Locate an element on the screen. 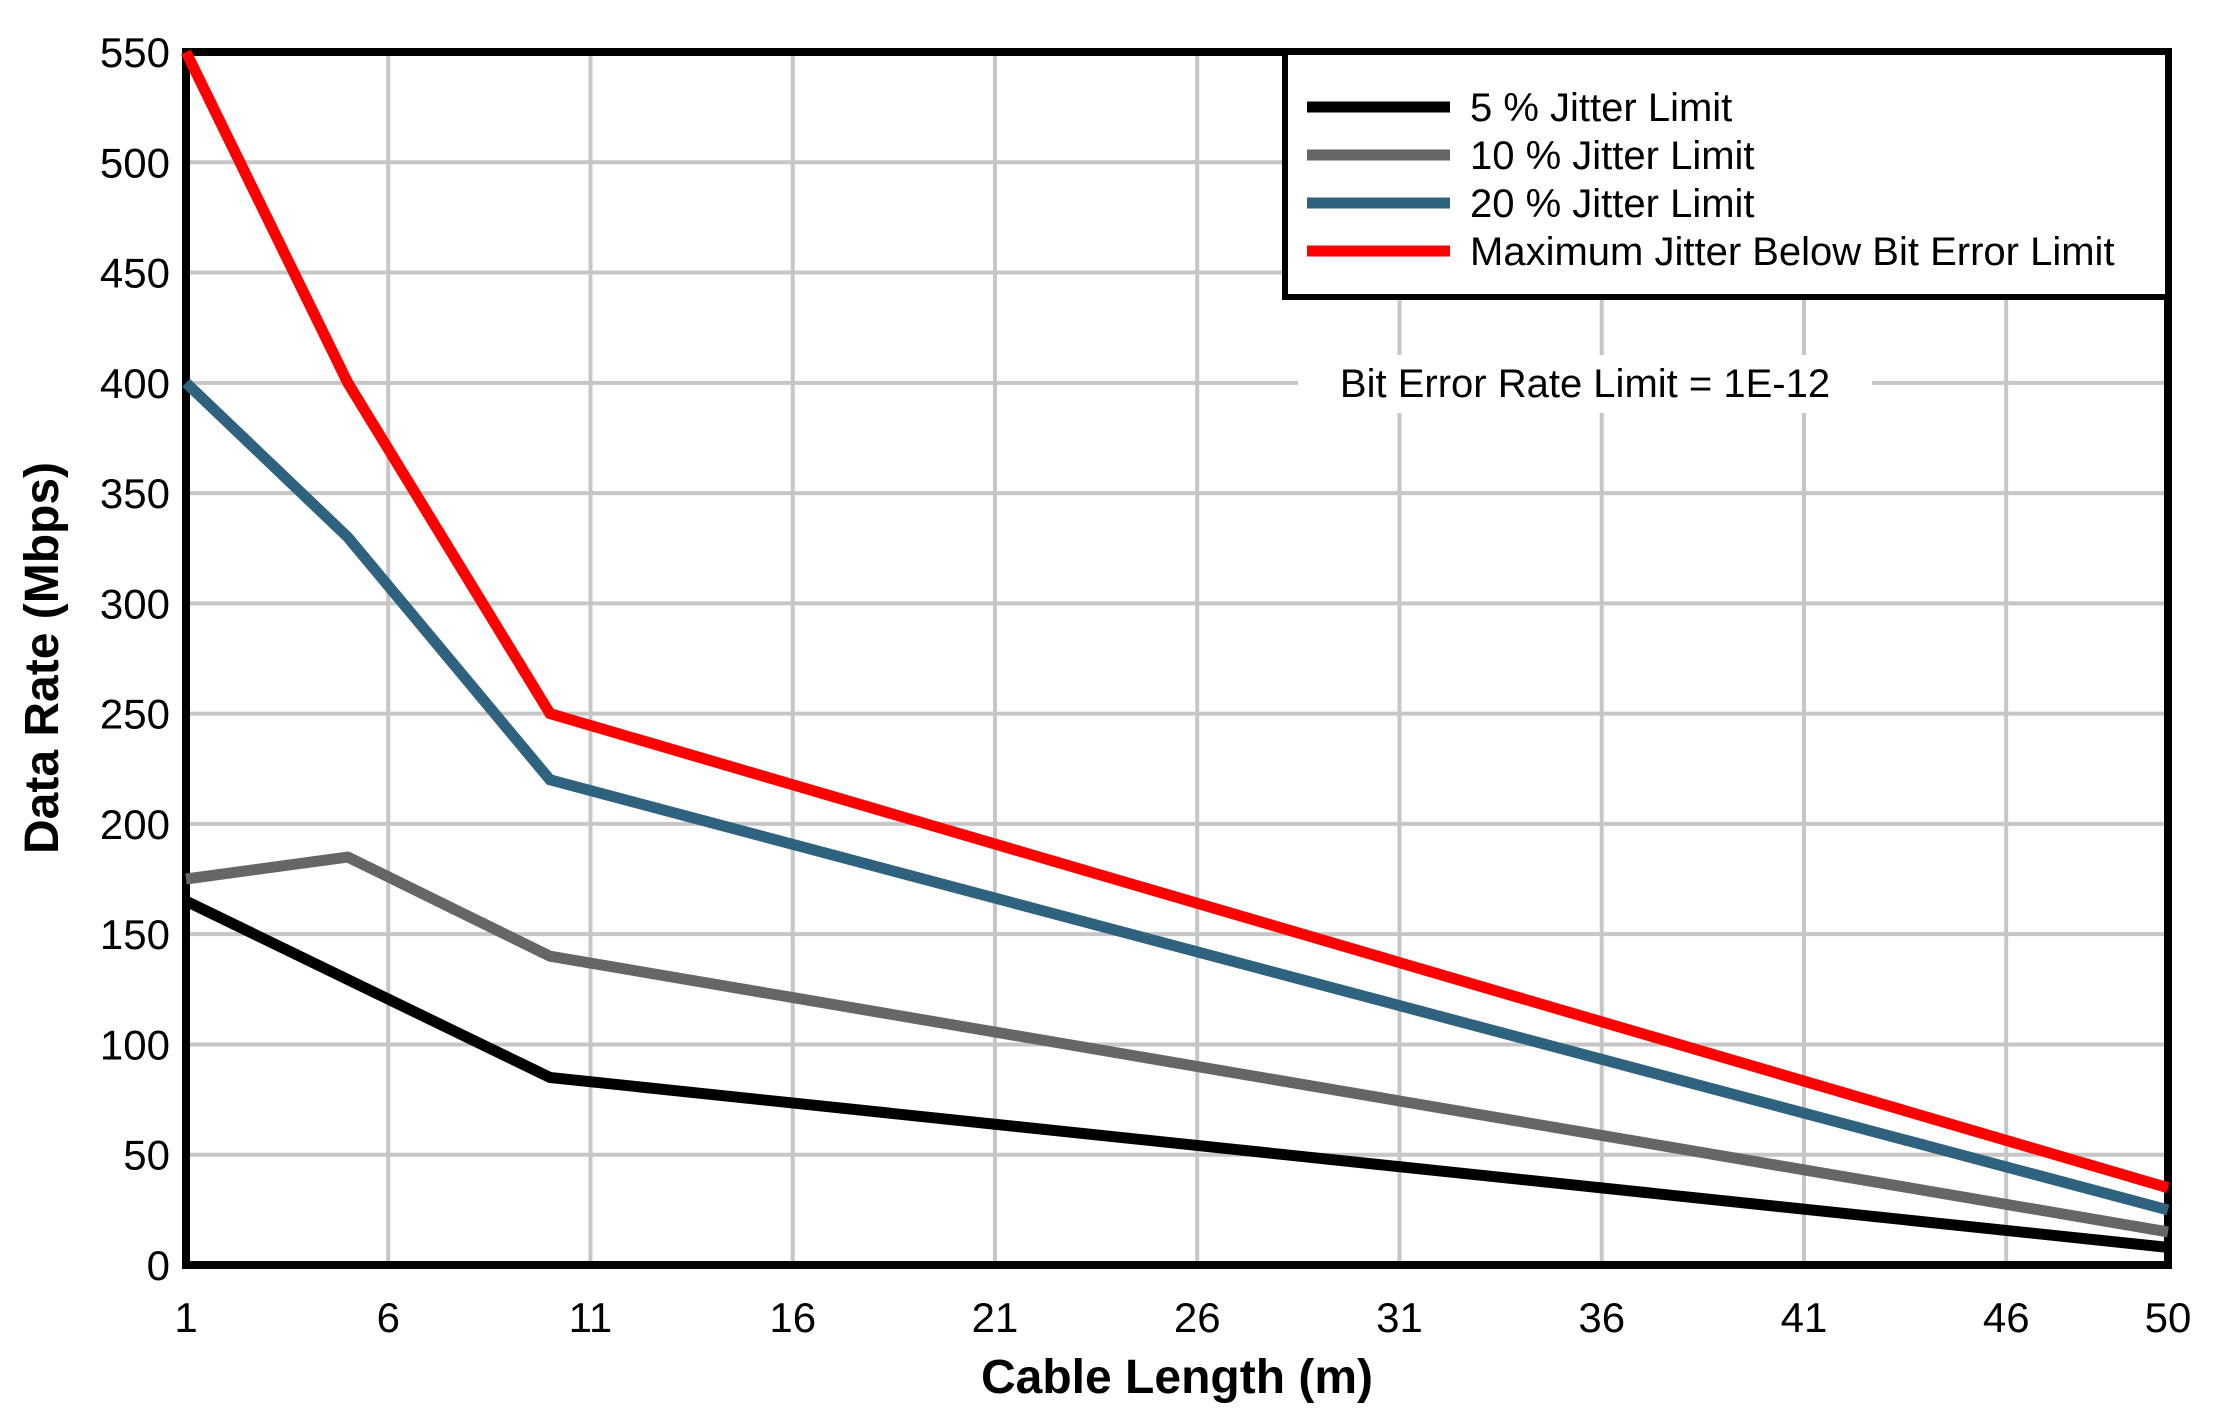 This screenshot has width=2223, height=1410. y-tick-label: 0 is located at coordinates (158, 1265).